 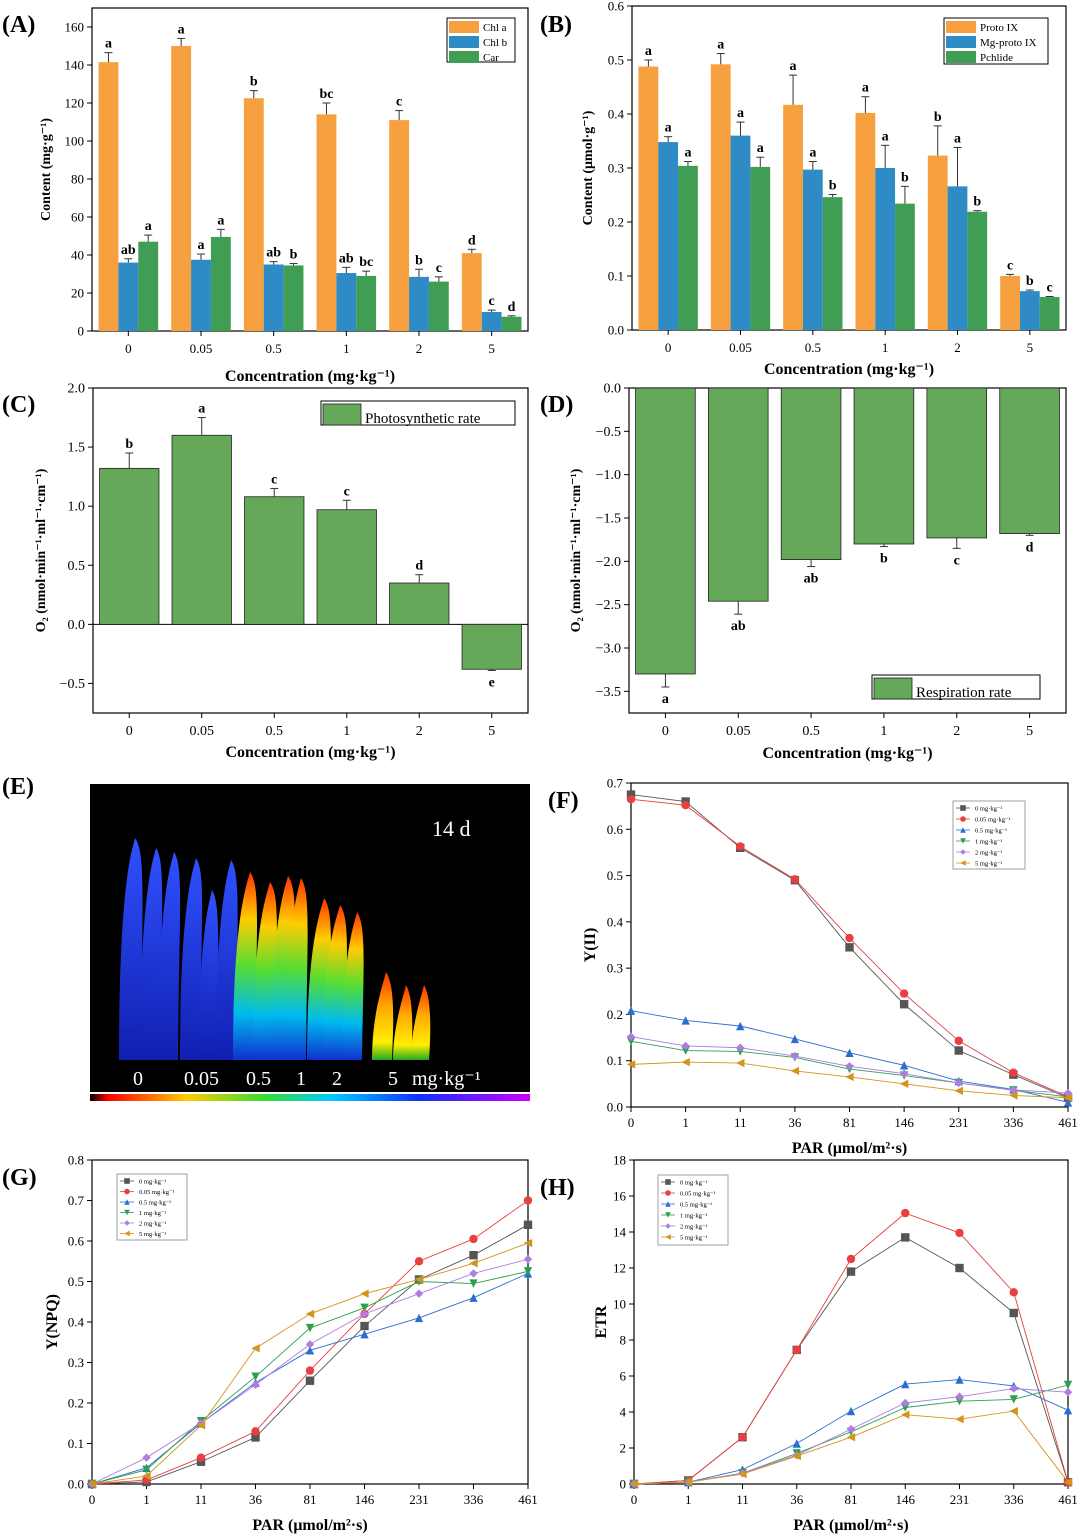 What do you see at coordinates (152, 1213) in the screenshot?
I see `legend-entry: 1 mg·kg⁻¹` at bounding box center [152, 1213].